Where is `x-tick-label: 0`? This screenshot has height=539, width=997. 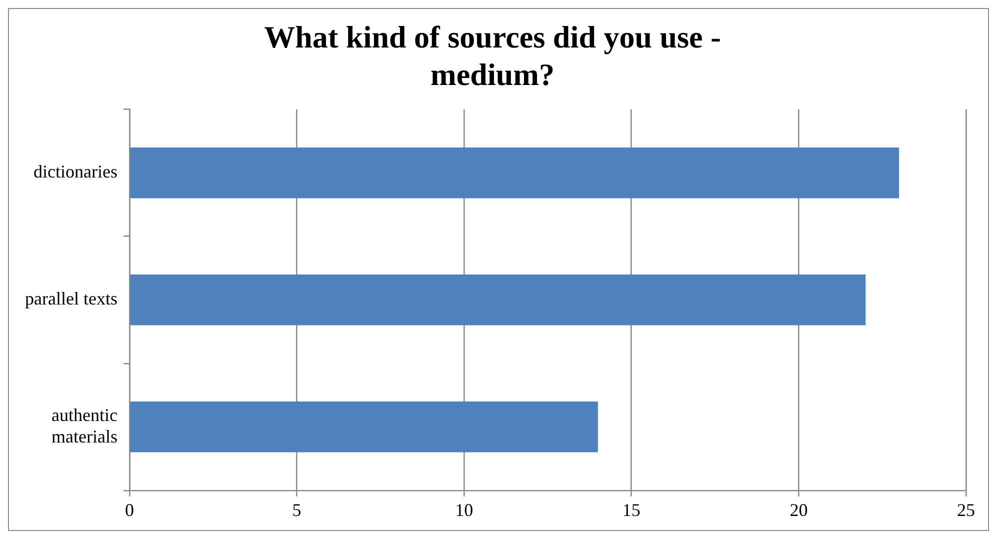 x-tick-label: 0 is located at coordinates (129, 510).